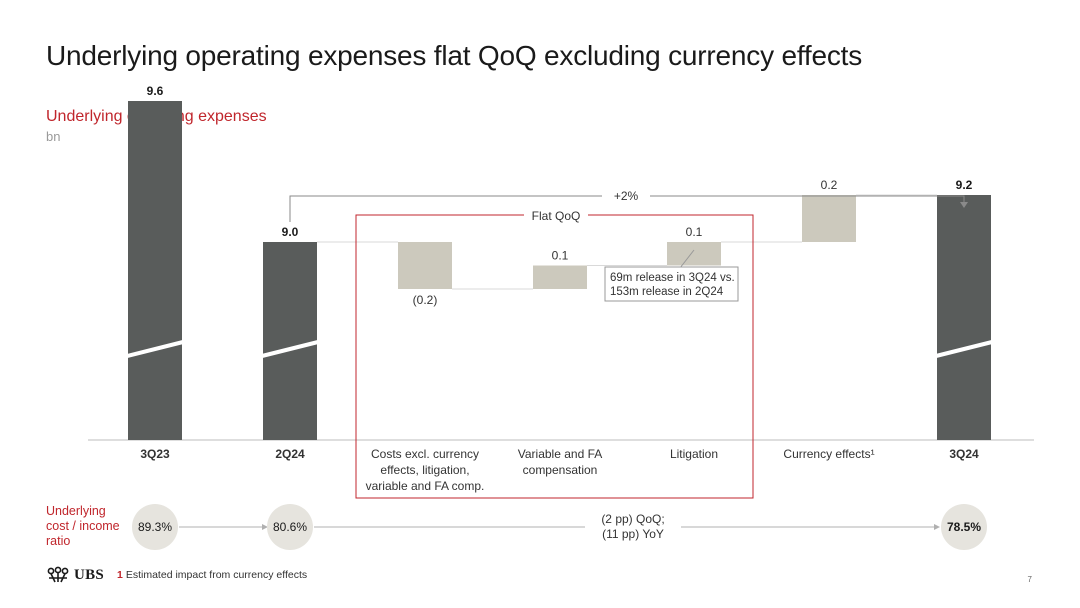  Describe the element at coordinates (560, 454) in the screenshot. I see `category-label: Variable and FA` at that location.